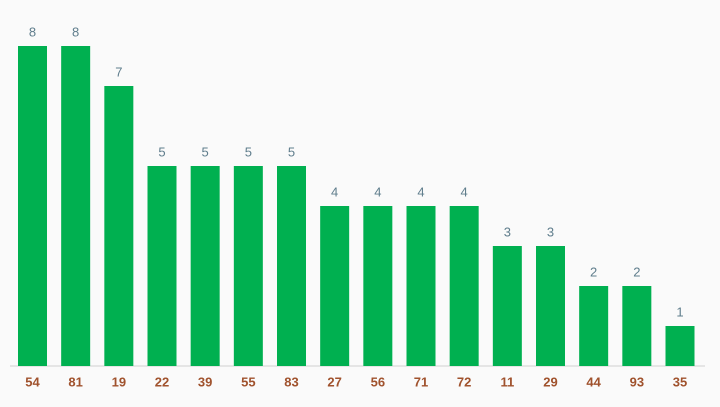 This screenshot has height=407, width=720. Describe the element at coordinates (421, 381) in the screenshot. I see `x-tick-label: 71` at that location.